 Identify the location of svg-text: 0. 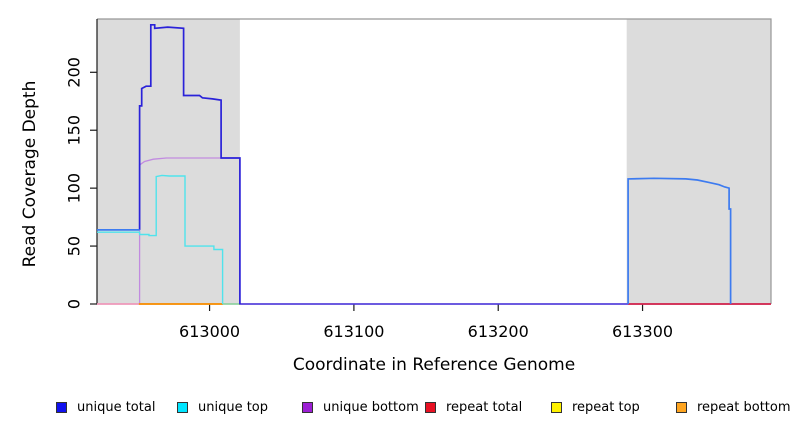
(74, 304).